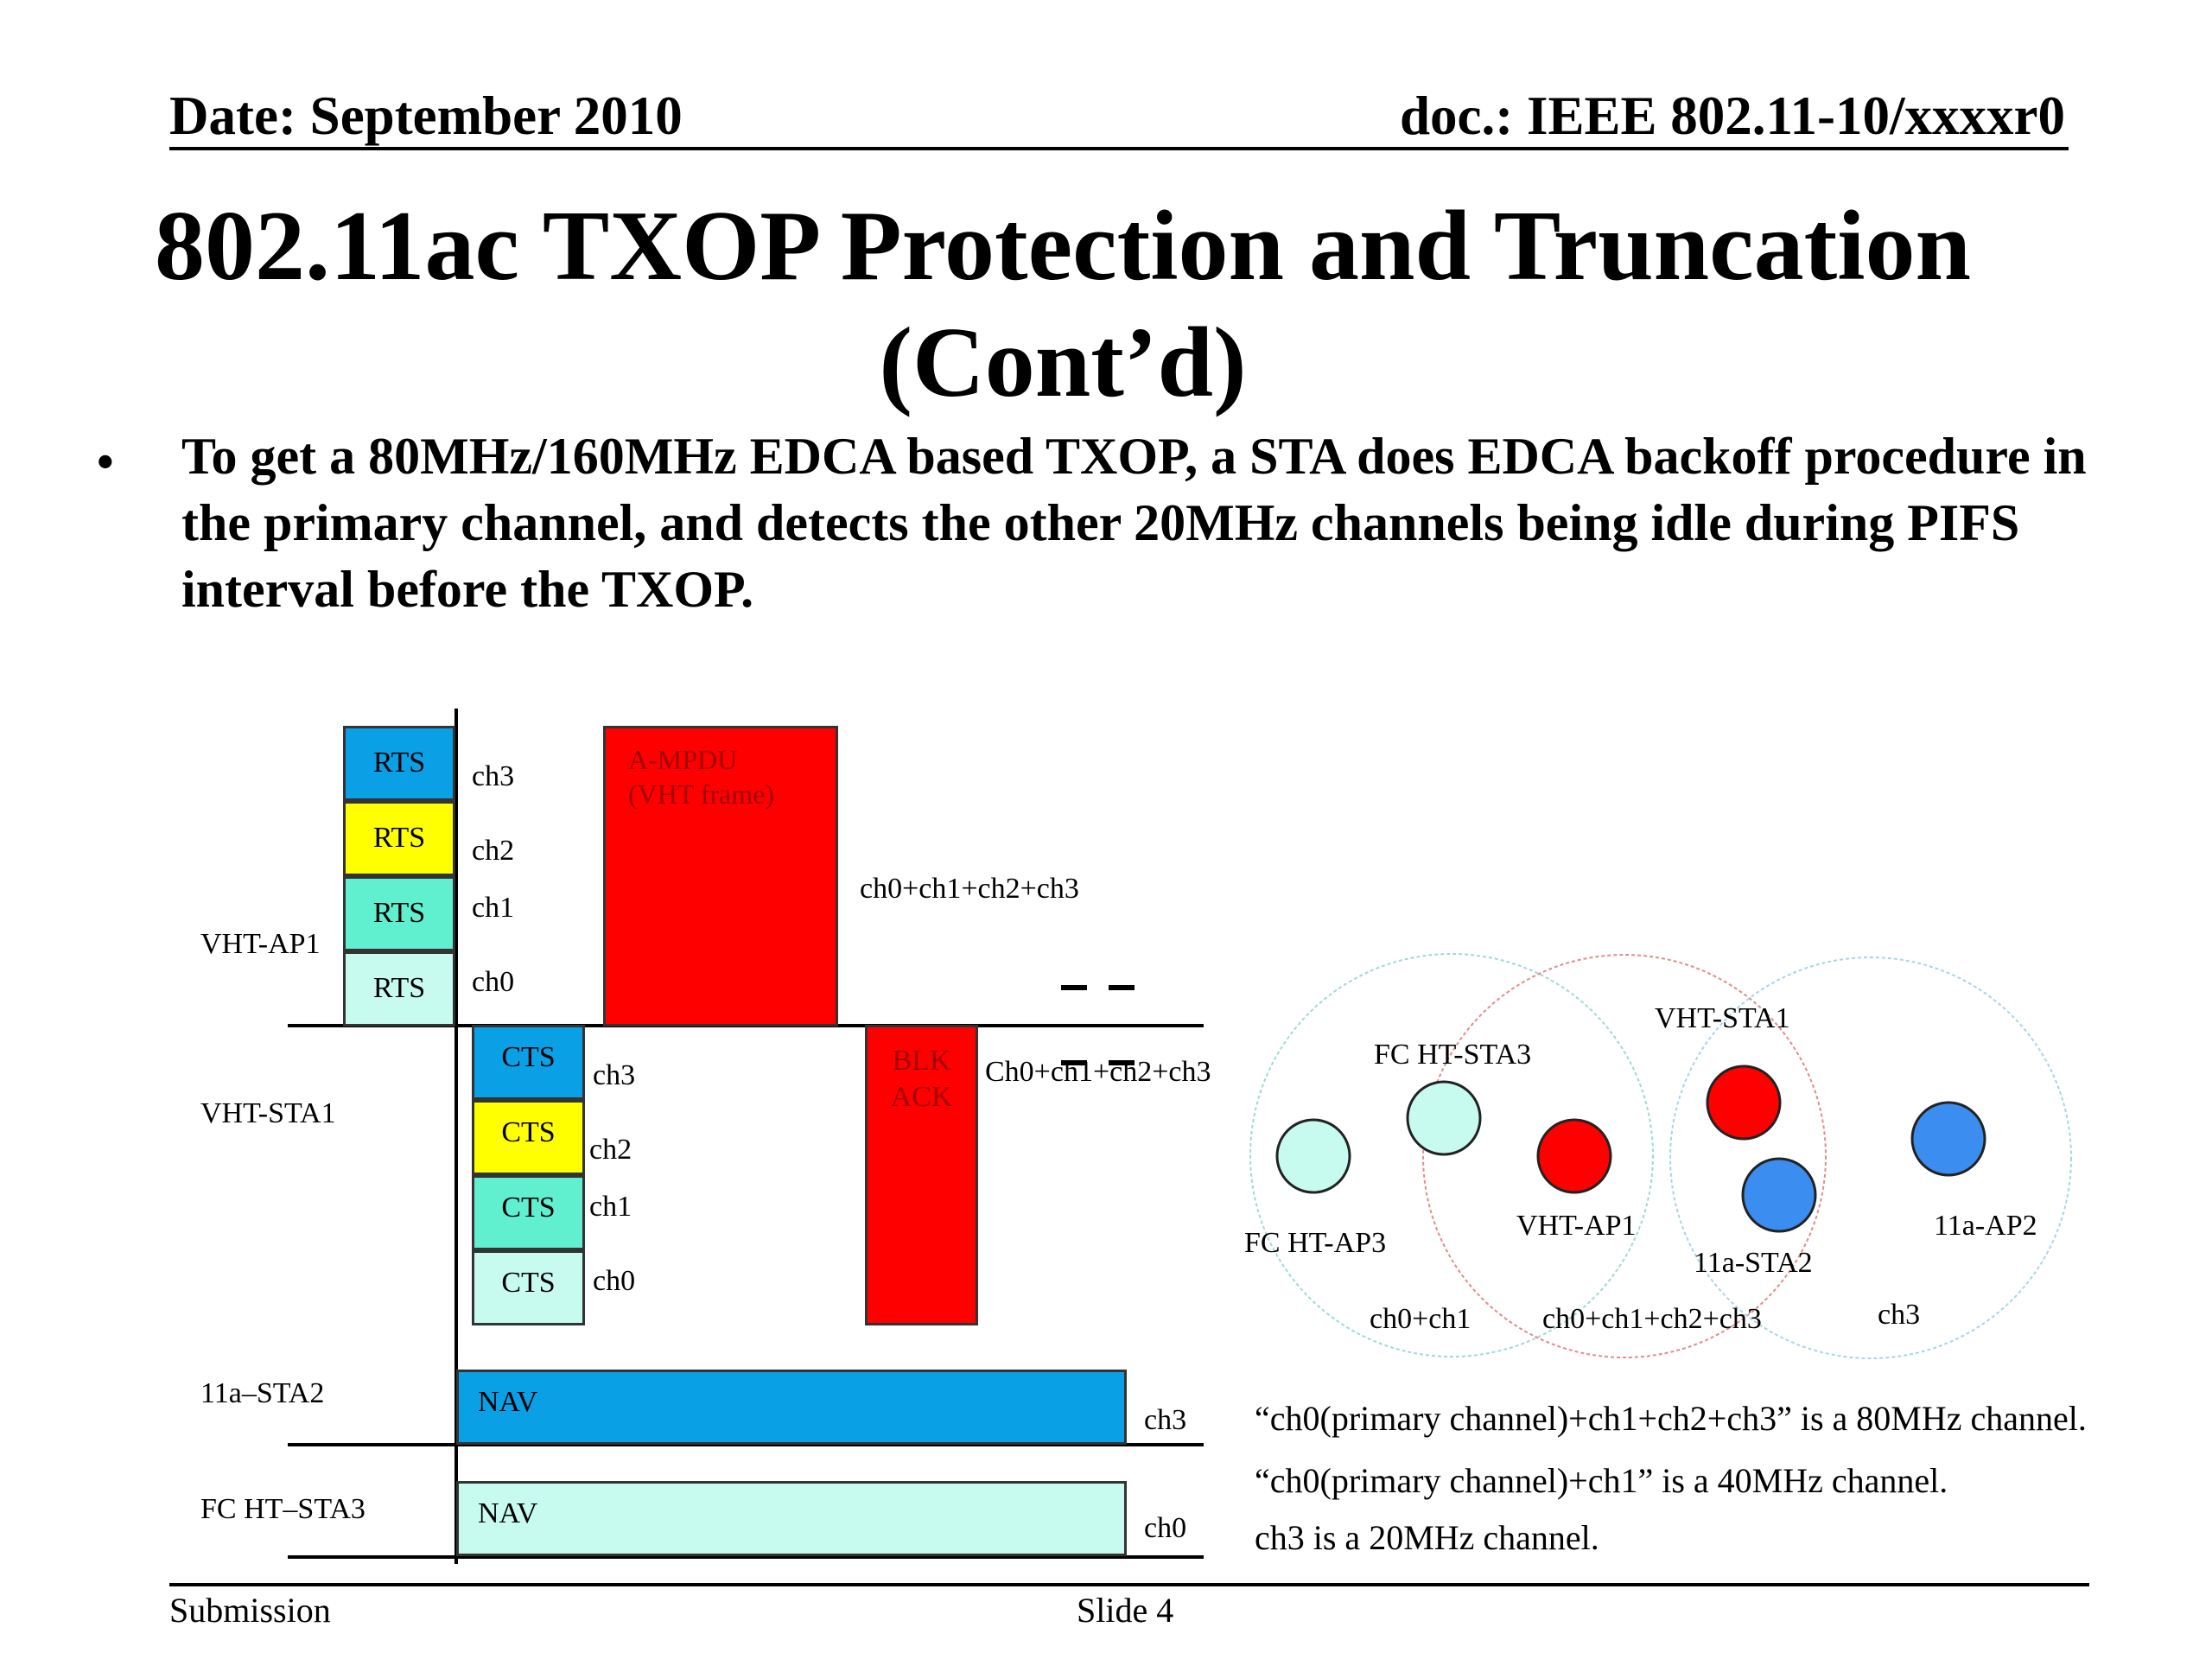 The image size is (2212, 1659). I want to click on rts-frame-ch1: RTS, so click(399, 913).